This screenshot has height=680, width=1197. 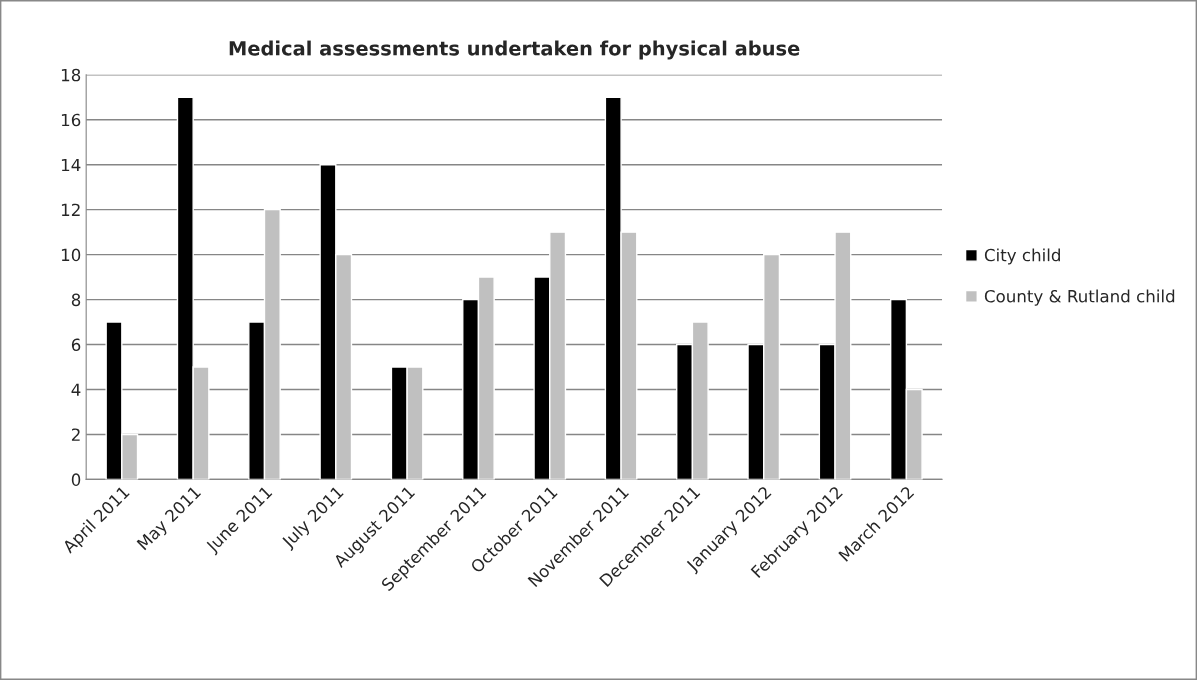 What do you see at coordinates (75, 434) in the screenshot?
I see `y-tick-label: 2` at bounding box center [75, 434].